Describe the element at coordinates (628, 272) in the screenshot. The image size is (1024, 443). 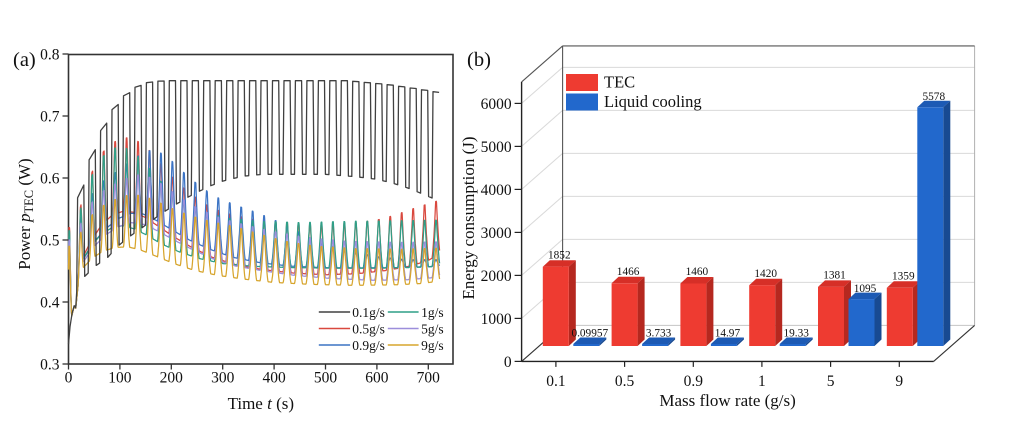
I see `svg-text: 1466` at that location.